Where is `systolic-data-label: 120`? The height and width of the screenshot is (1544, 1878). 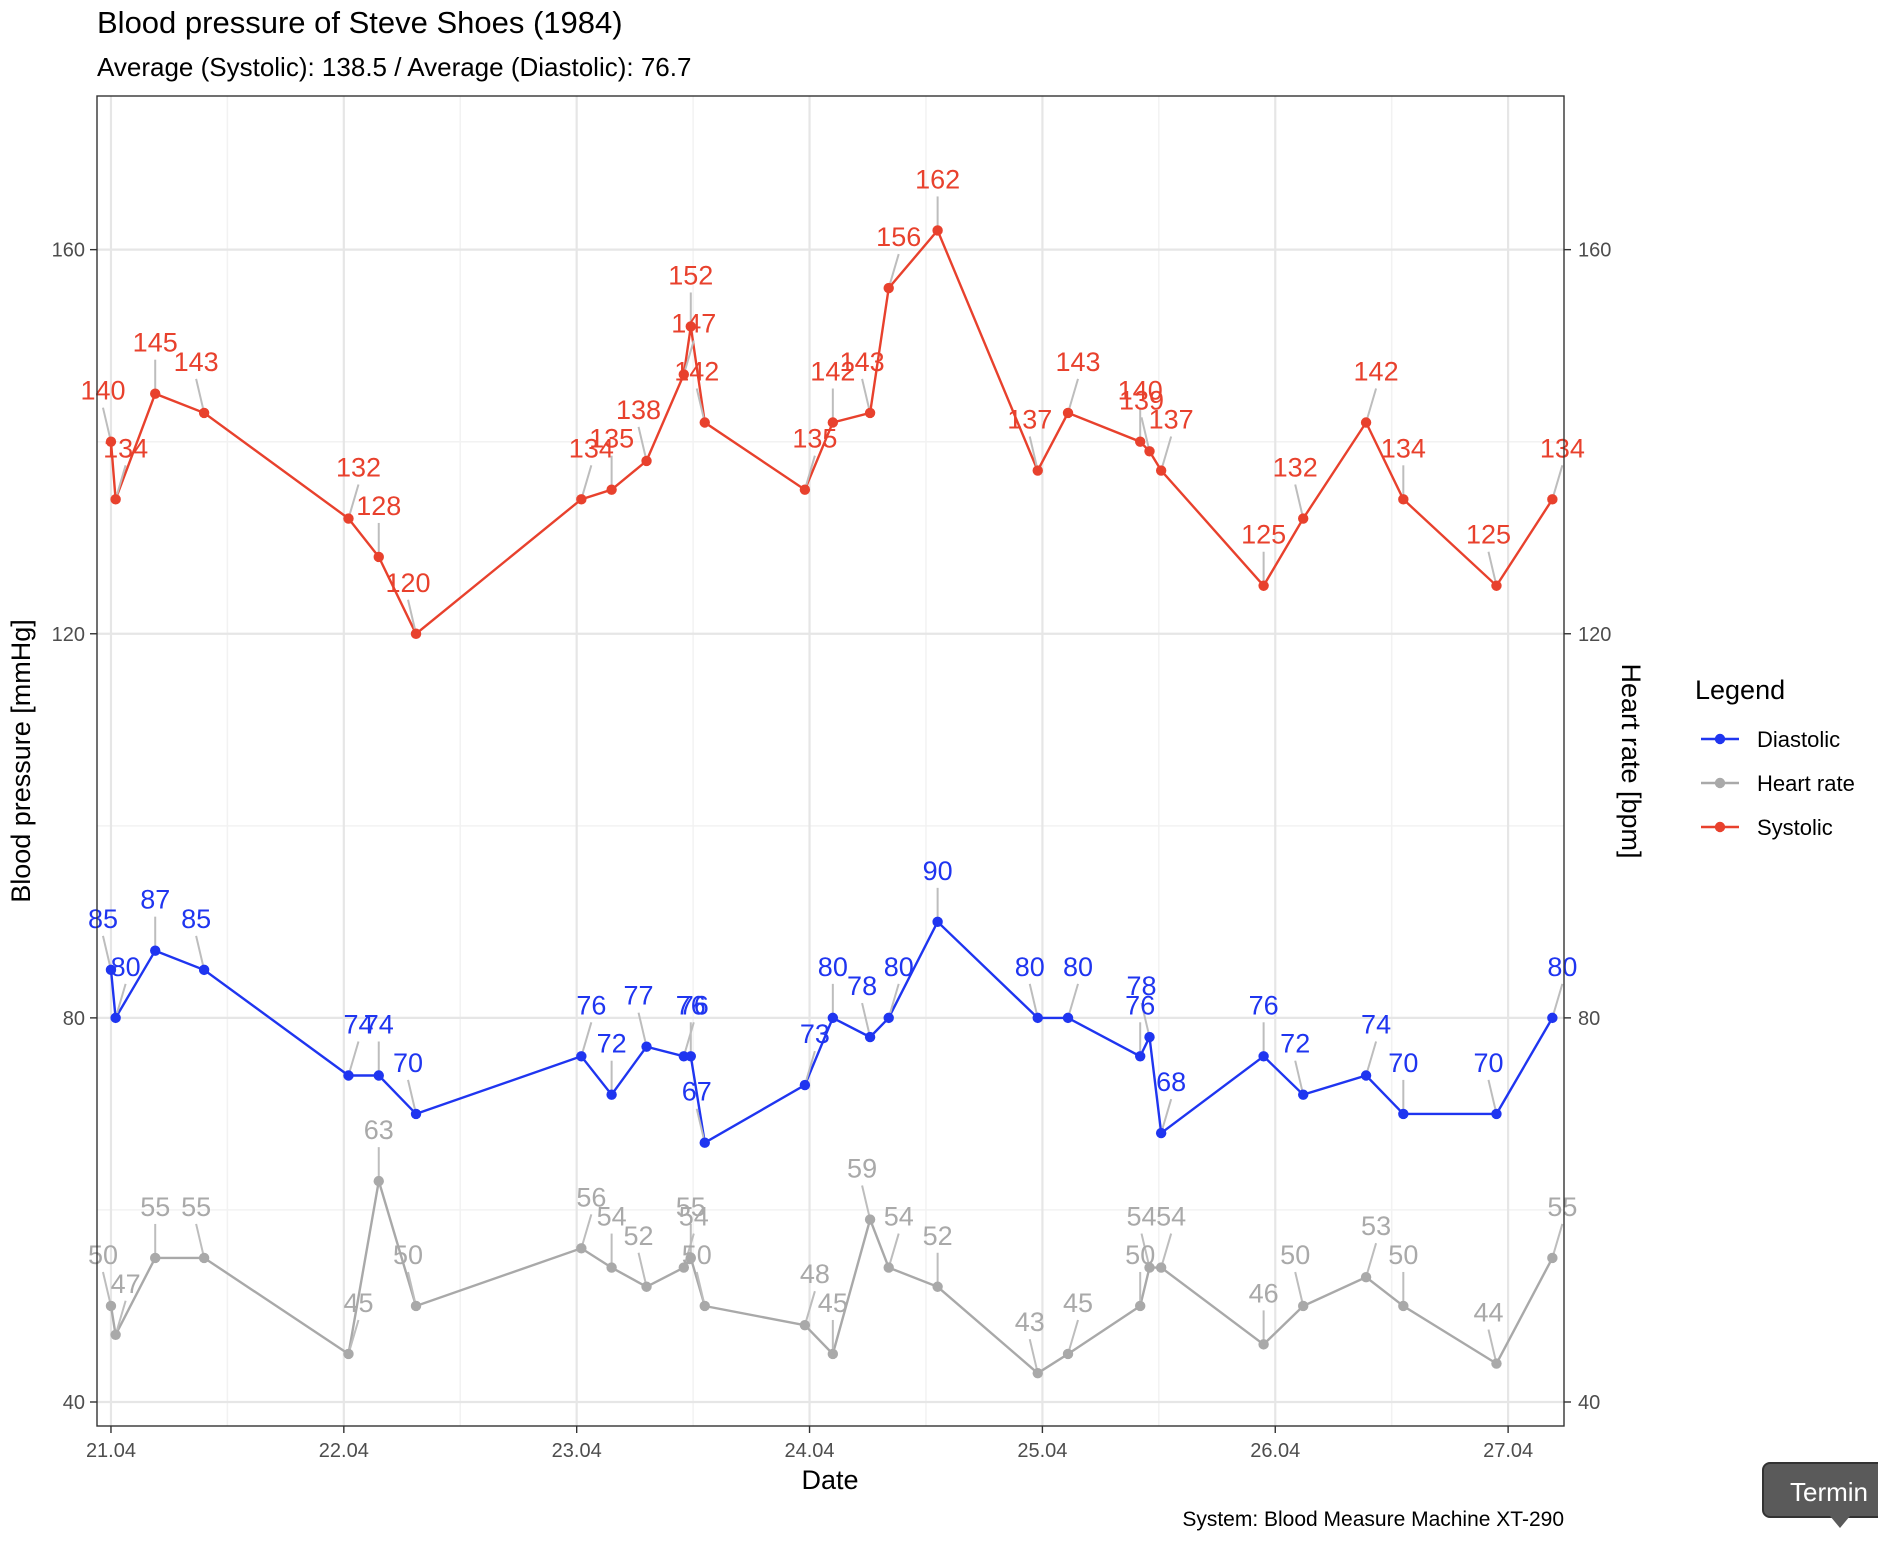
systolic-data-label: 120 is located at coordinates (407, 583).